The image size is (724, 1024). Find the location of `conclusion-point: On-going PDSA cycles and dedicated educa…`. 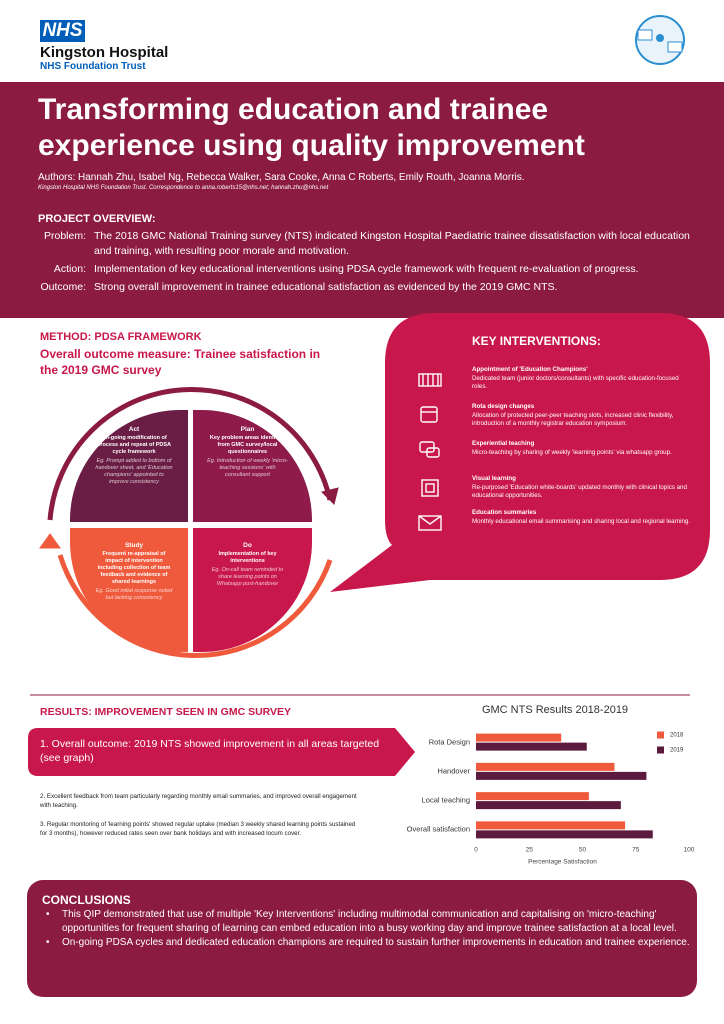

conclusion-point: On-going PDSA cycles and dedicated educa… is located at coordinates (374, 943).